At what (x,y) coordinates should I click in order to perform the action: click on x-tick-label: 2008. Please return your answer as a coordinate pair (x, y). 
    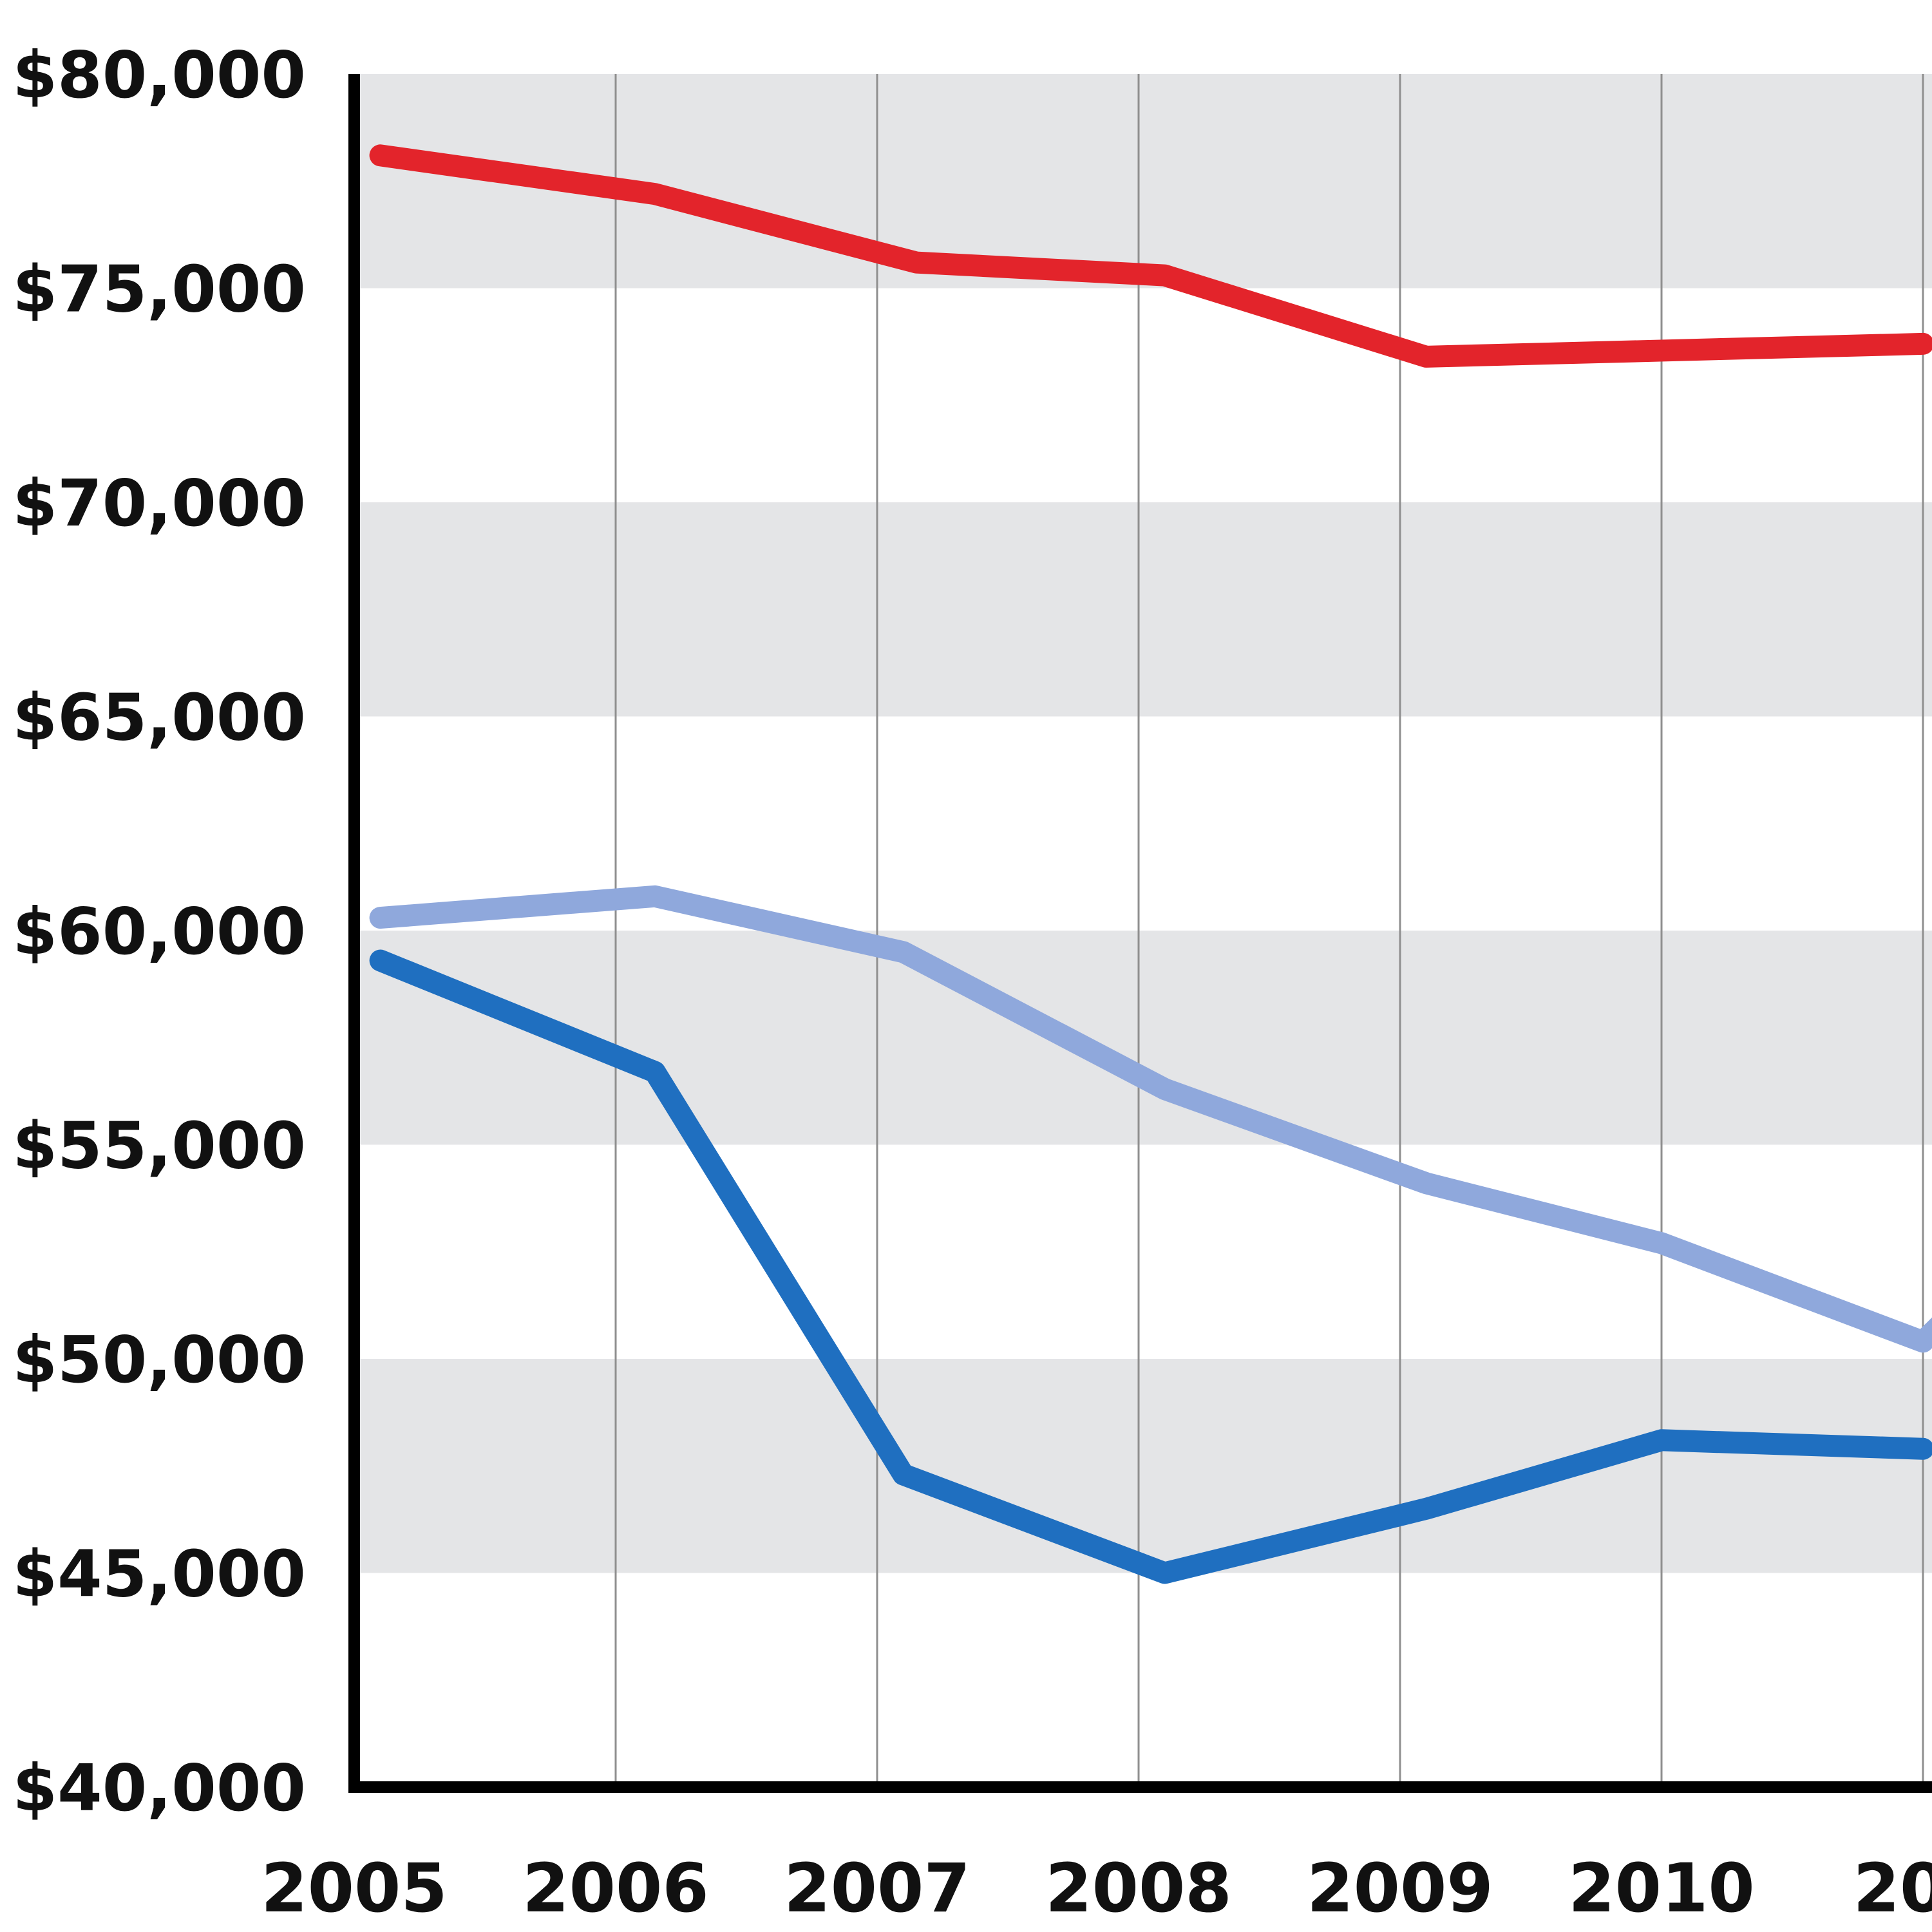
    Looking at the image, I should click on (1138, 1888).